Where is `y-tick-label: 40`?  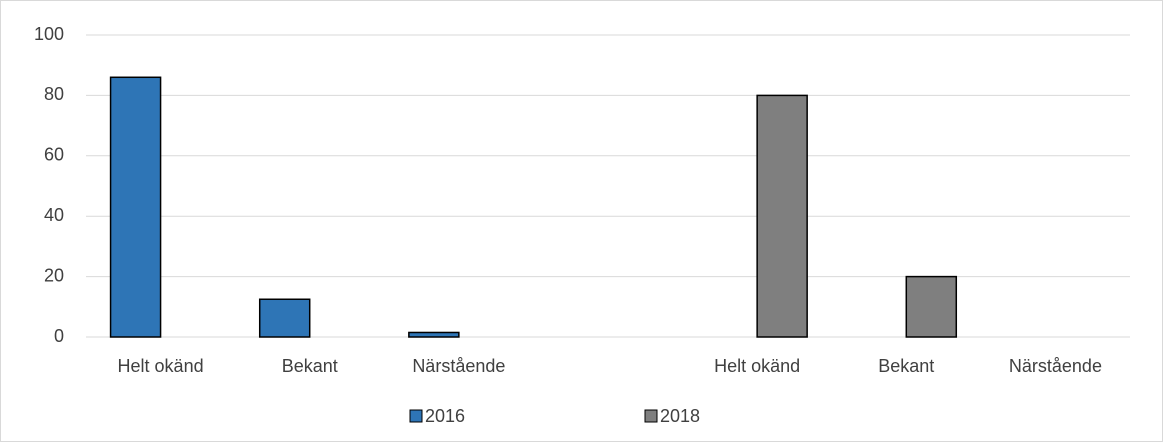
y-tick-label: 40 is located at coordinates (54, 215).